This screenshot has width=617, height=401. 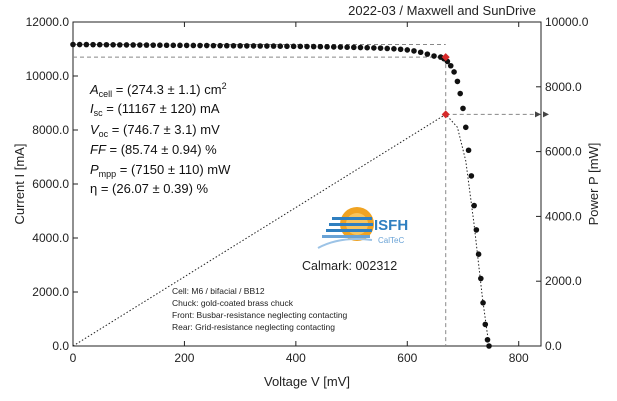 What do you see at coordinates (563, 152) in the screenshot?
I see `y-right-tick-label: 6000.0` at bounding box center [563, 152].